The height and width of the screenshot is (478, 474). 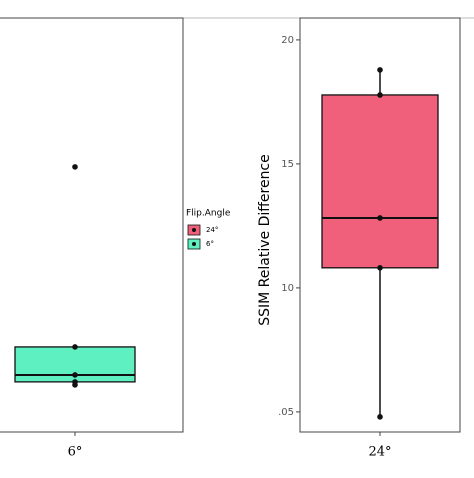 What do you see at coordinates (286, 412) in the screenshot?
I see `y-tick-label: .05` at bounding box center [286, 412].